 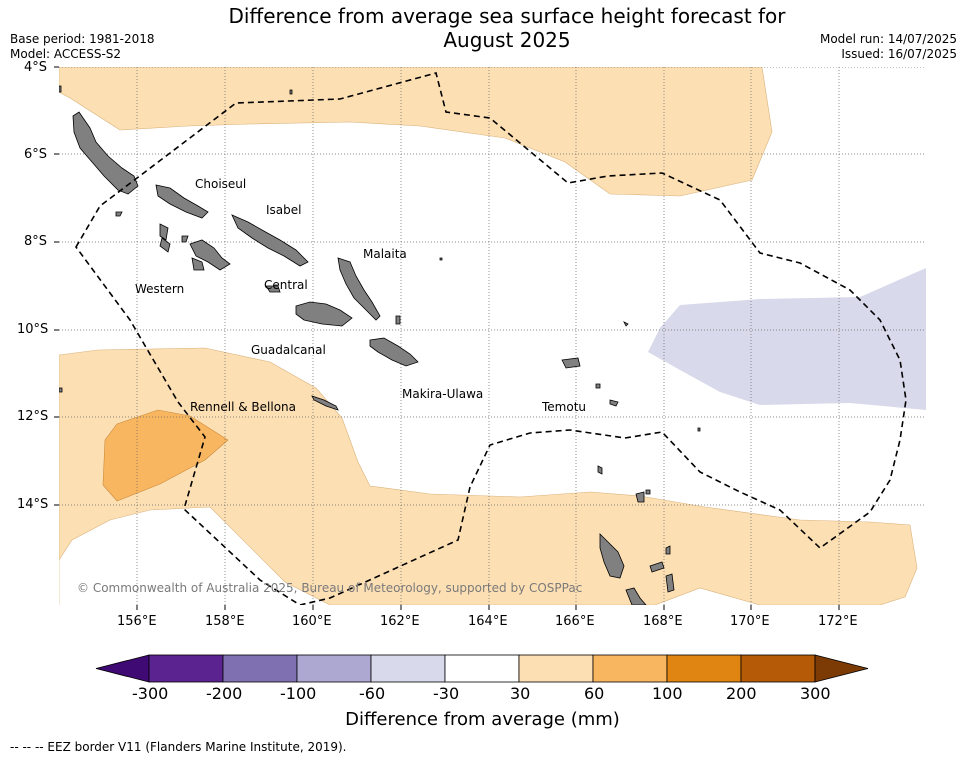 What do you see at coordinates (182, 201) in the screenshot?
I see `choiseul-island` at bounding box center [182, 201].